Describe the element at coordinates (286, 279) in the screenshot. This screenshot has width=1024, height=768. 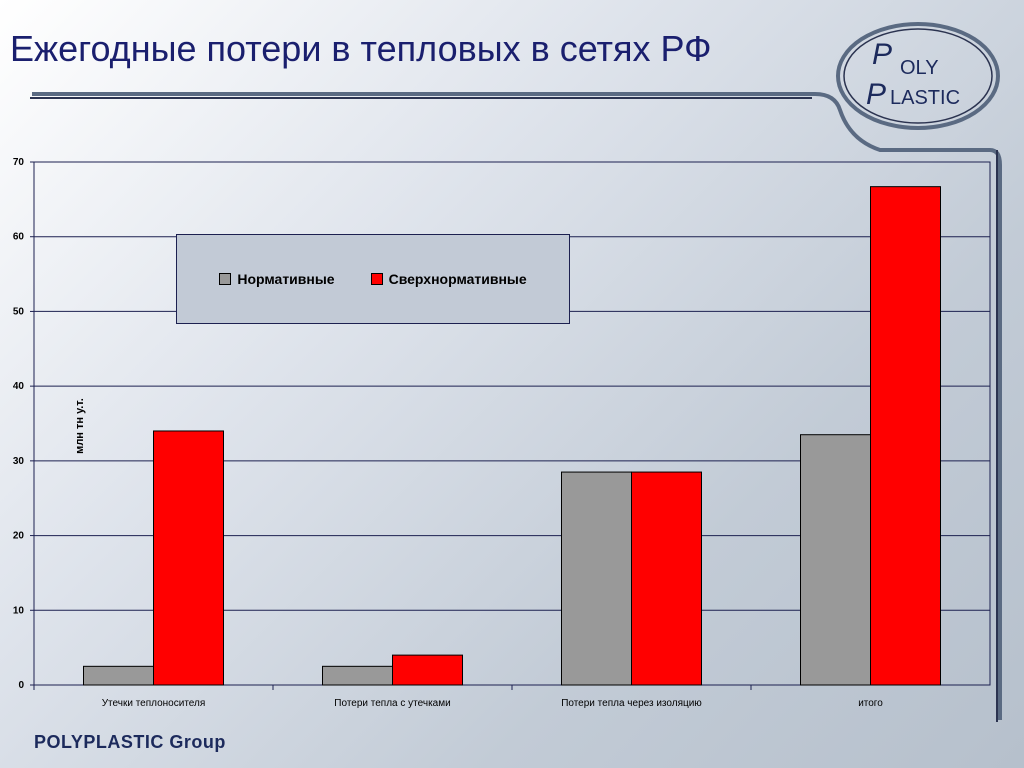
I see `legend-label-normative: Нормативные` at that location.